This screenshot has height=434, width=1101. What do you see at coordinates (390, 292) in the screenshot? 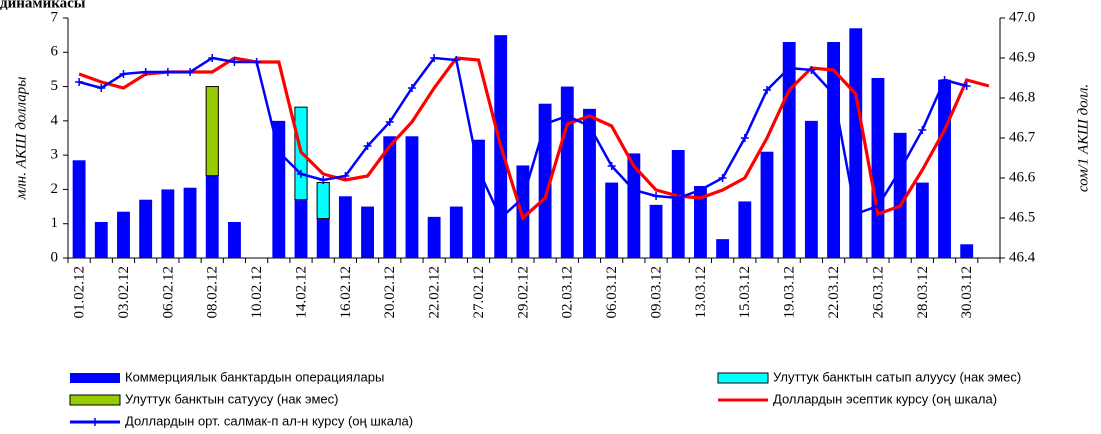
I see `x-tick-label: 20.02.12` at bounding box center [390, 292].